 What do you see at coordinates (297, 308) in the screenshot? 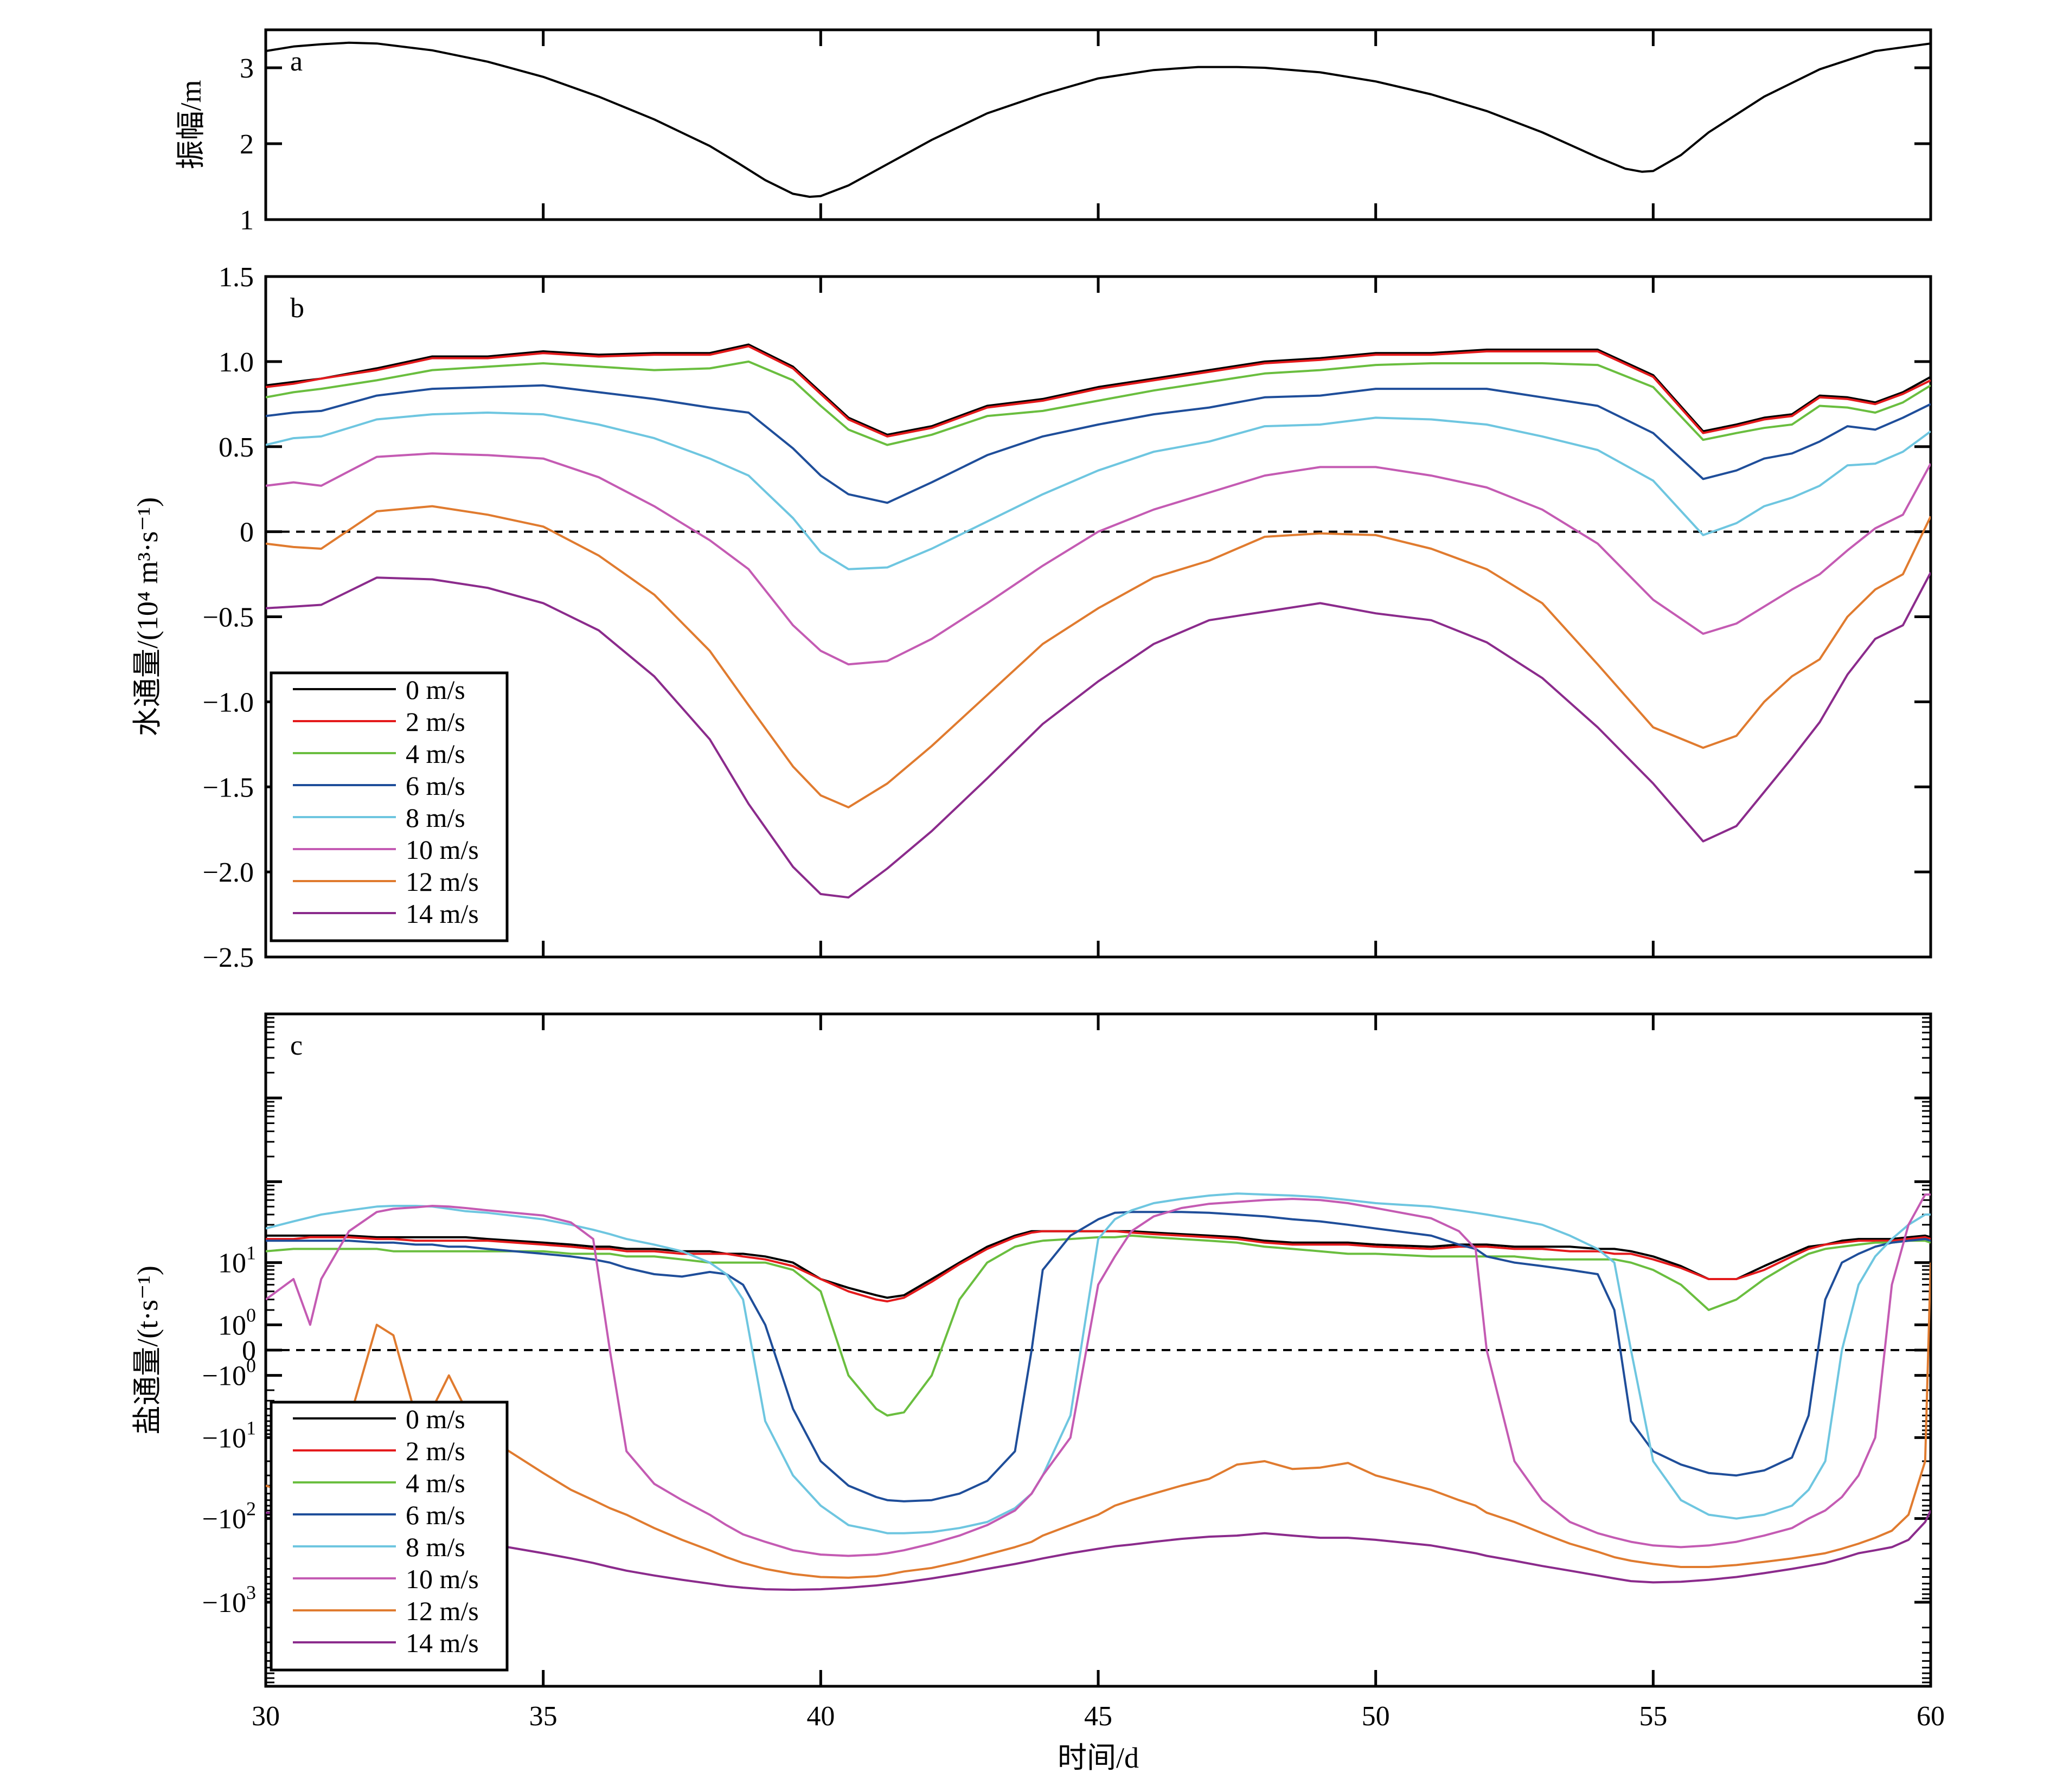
I see `panel-b-letter: b` at bounding box center [297, 308].